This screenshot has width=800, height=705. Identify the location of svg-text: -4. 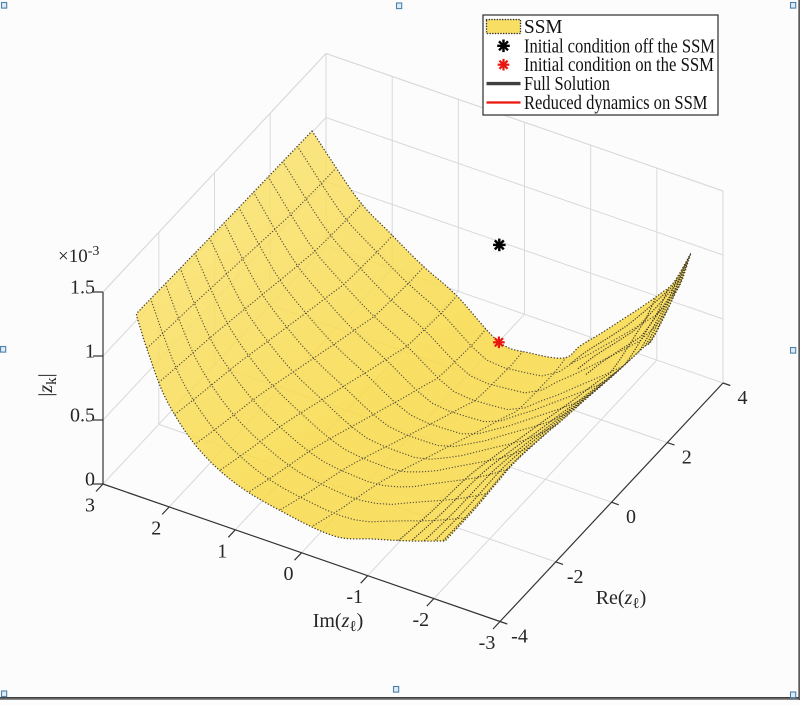
(519, 637).